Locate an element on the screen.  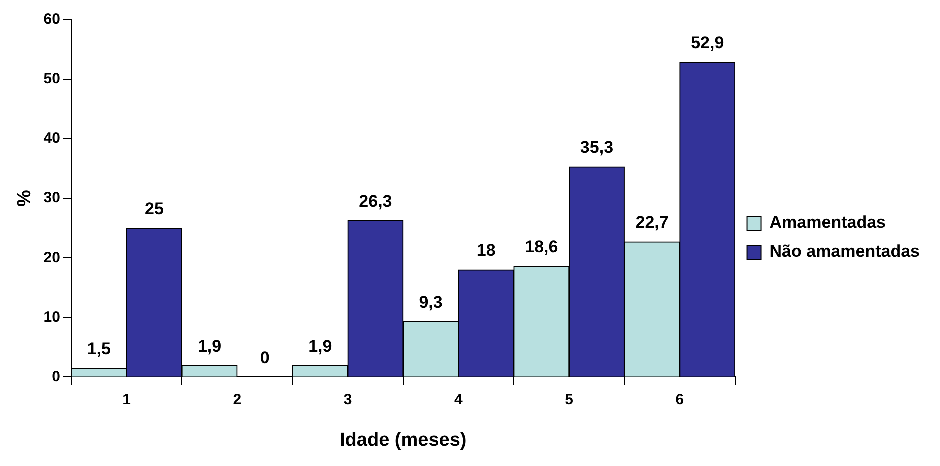
data-label: 25 is located at coordinates (154, 209).